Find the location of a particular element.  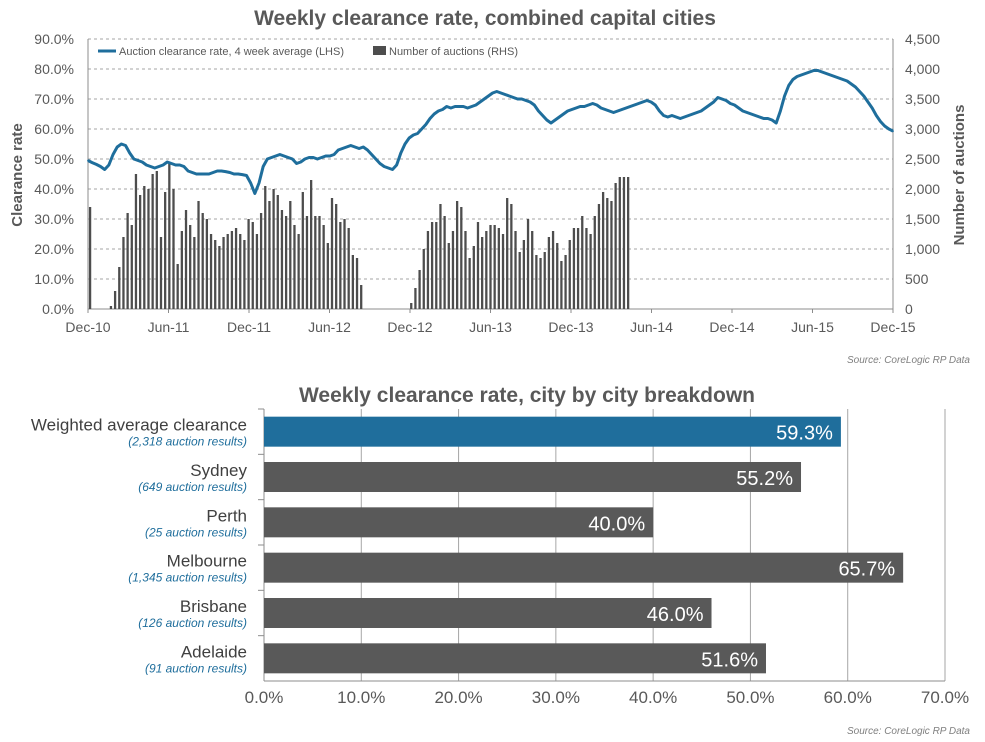

chart2-source: Source: CoreLogic RP Data is located at coordinates (908, 731).